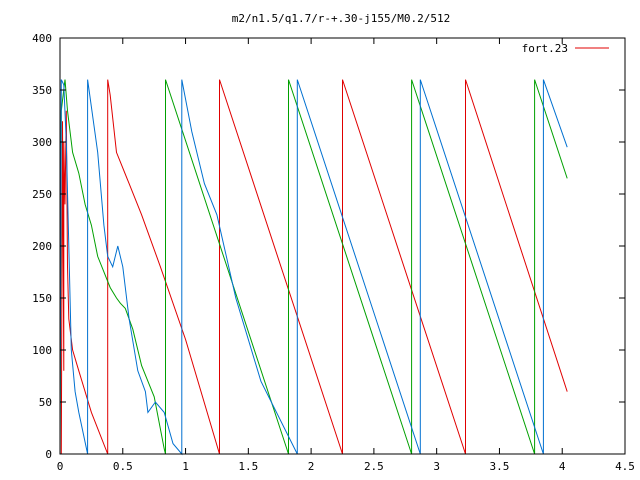 The height and width of the screenshot is (480, 640). Describe the element at coordinates (42, 38) in the screenshot. I see `y-tick-label: 400` at that location.